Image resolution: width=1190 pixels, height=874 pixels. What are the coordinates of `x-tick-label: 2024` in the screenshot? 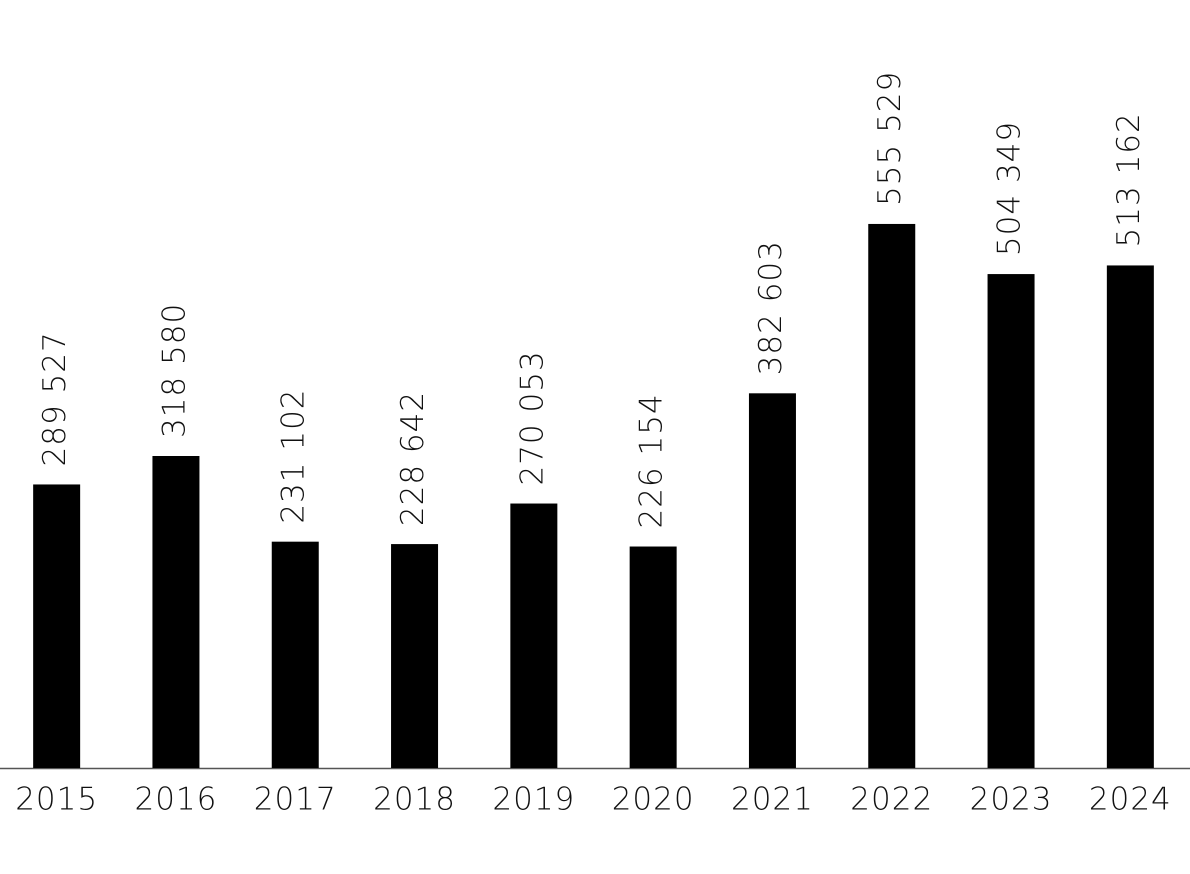 It's located at (1130, 800).